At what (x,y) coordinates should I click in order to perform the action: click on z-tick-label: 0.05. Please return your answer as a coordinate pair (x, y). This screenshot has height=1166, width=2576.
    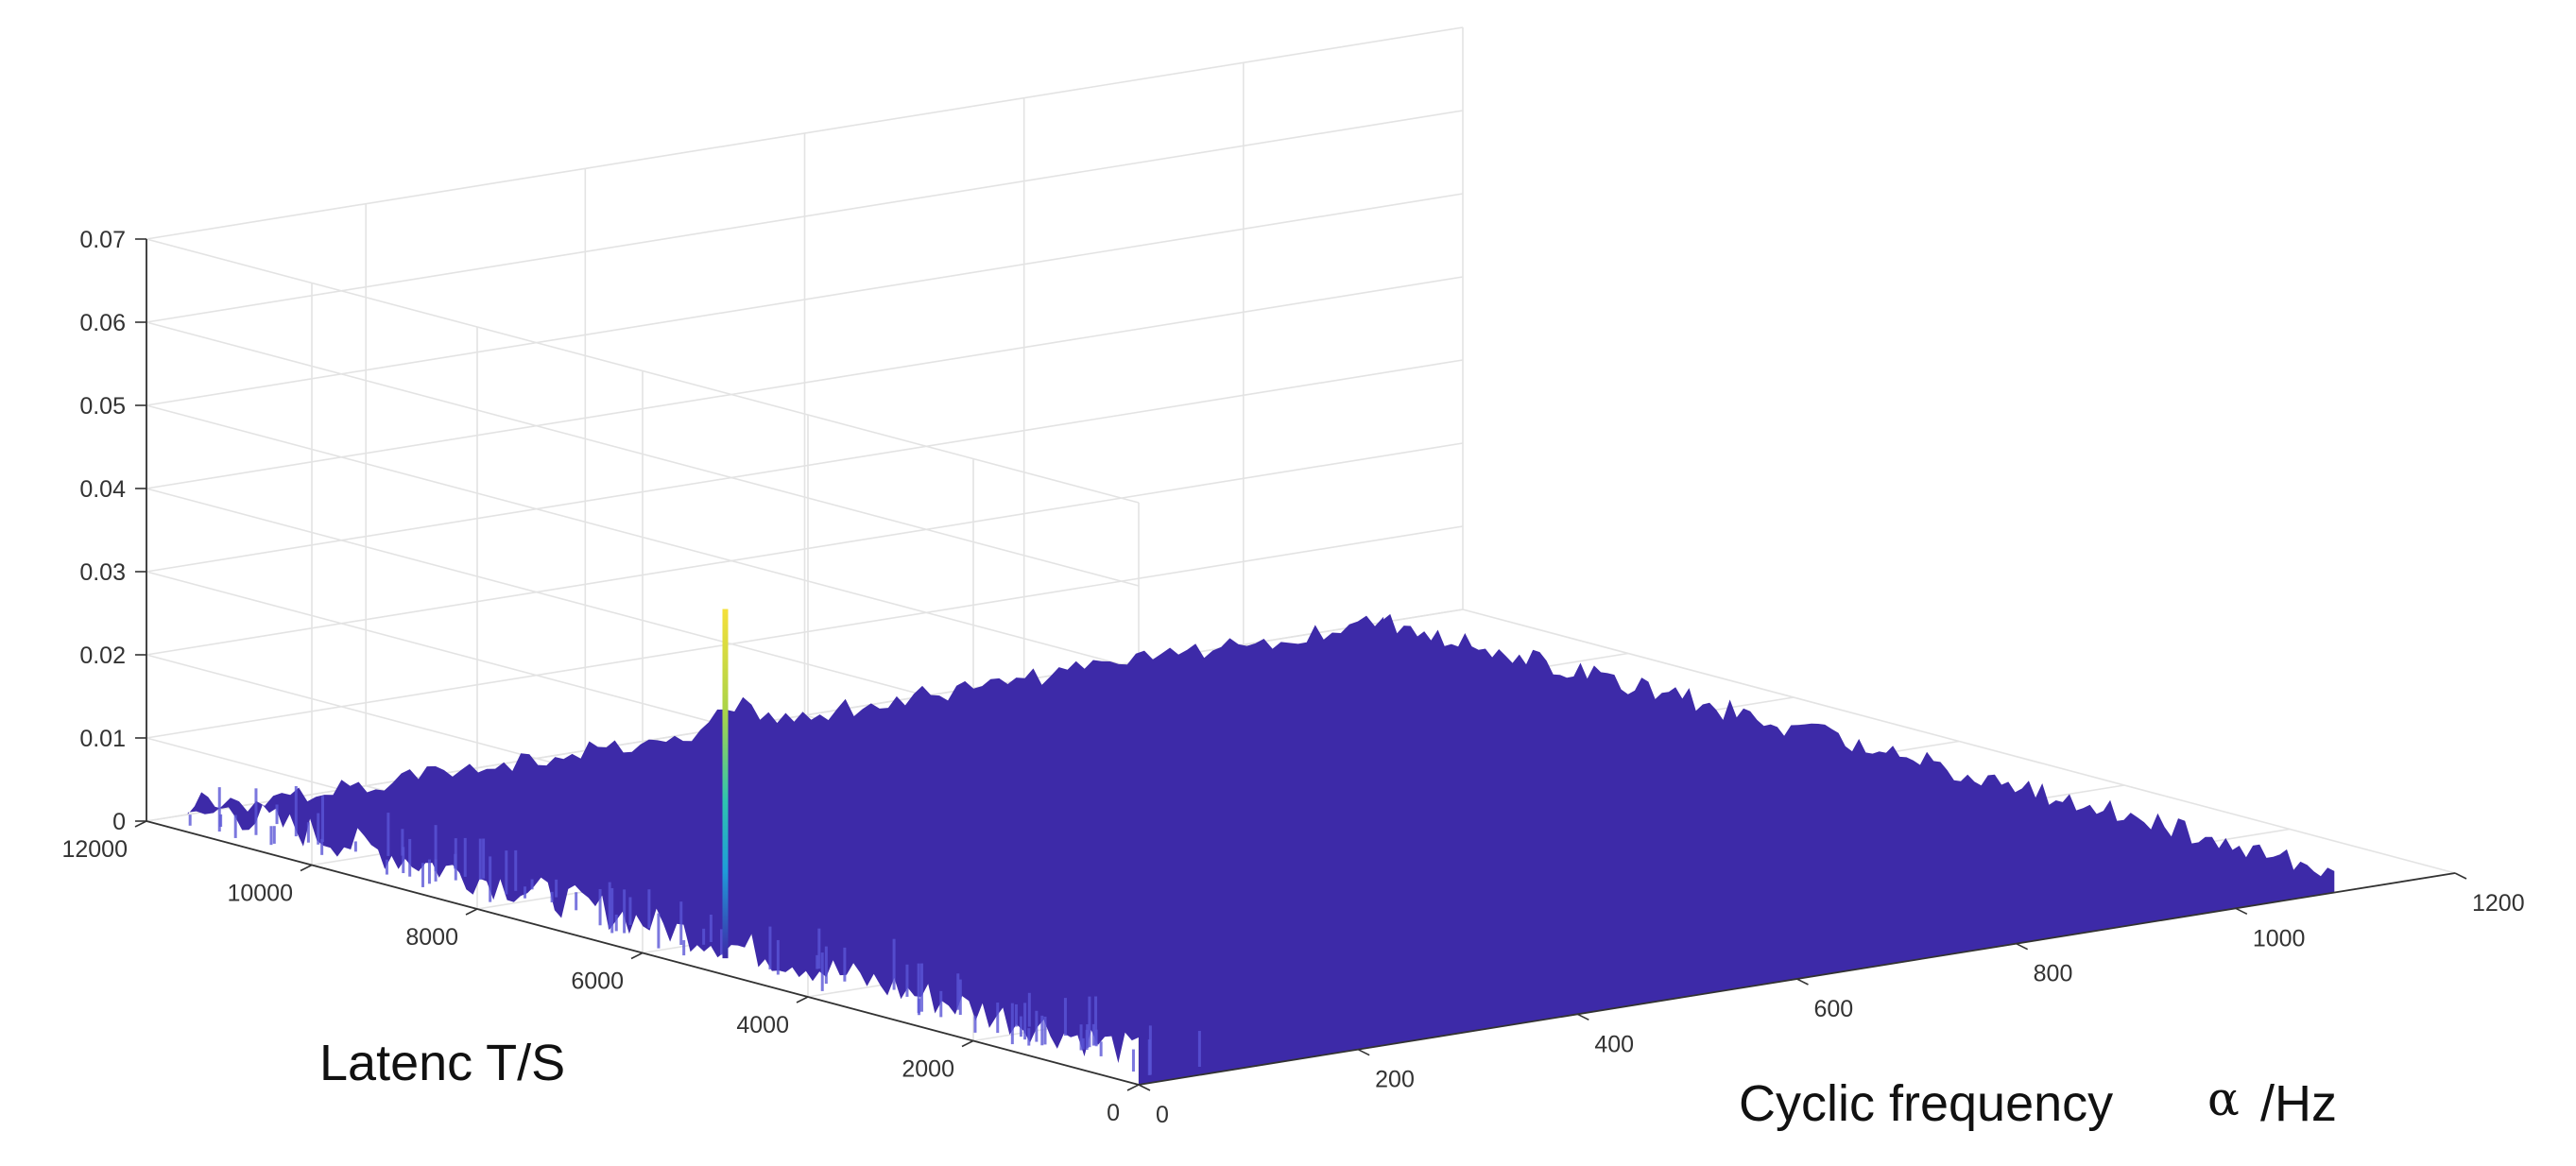
    Looking at the image, I should click on (102, 406).